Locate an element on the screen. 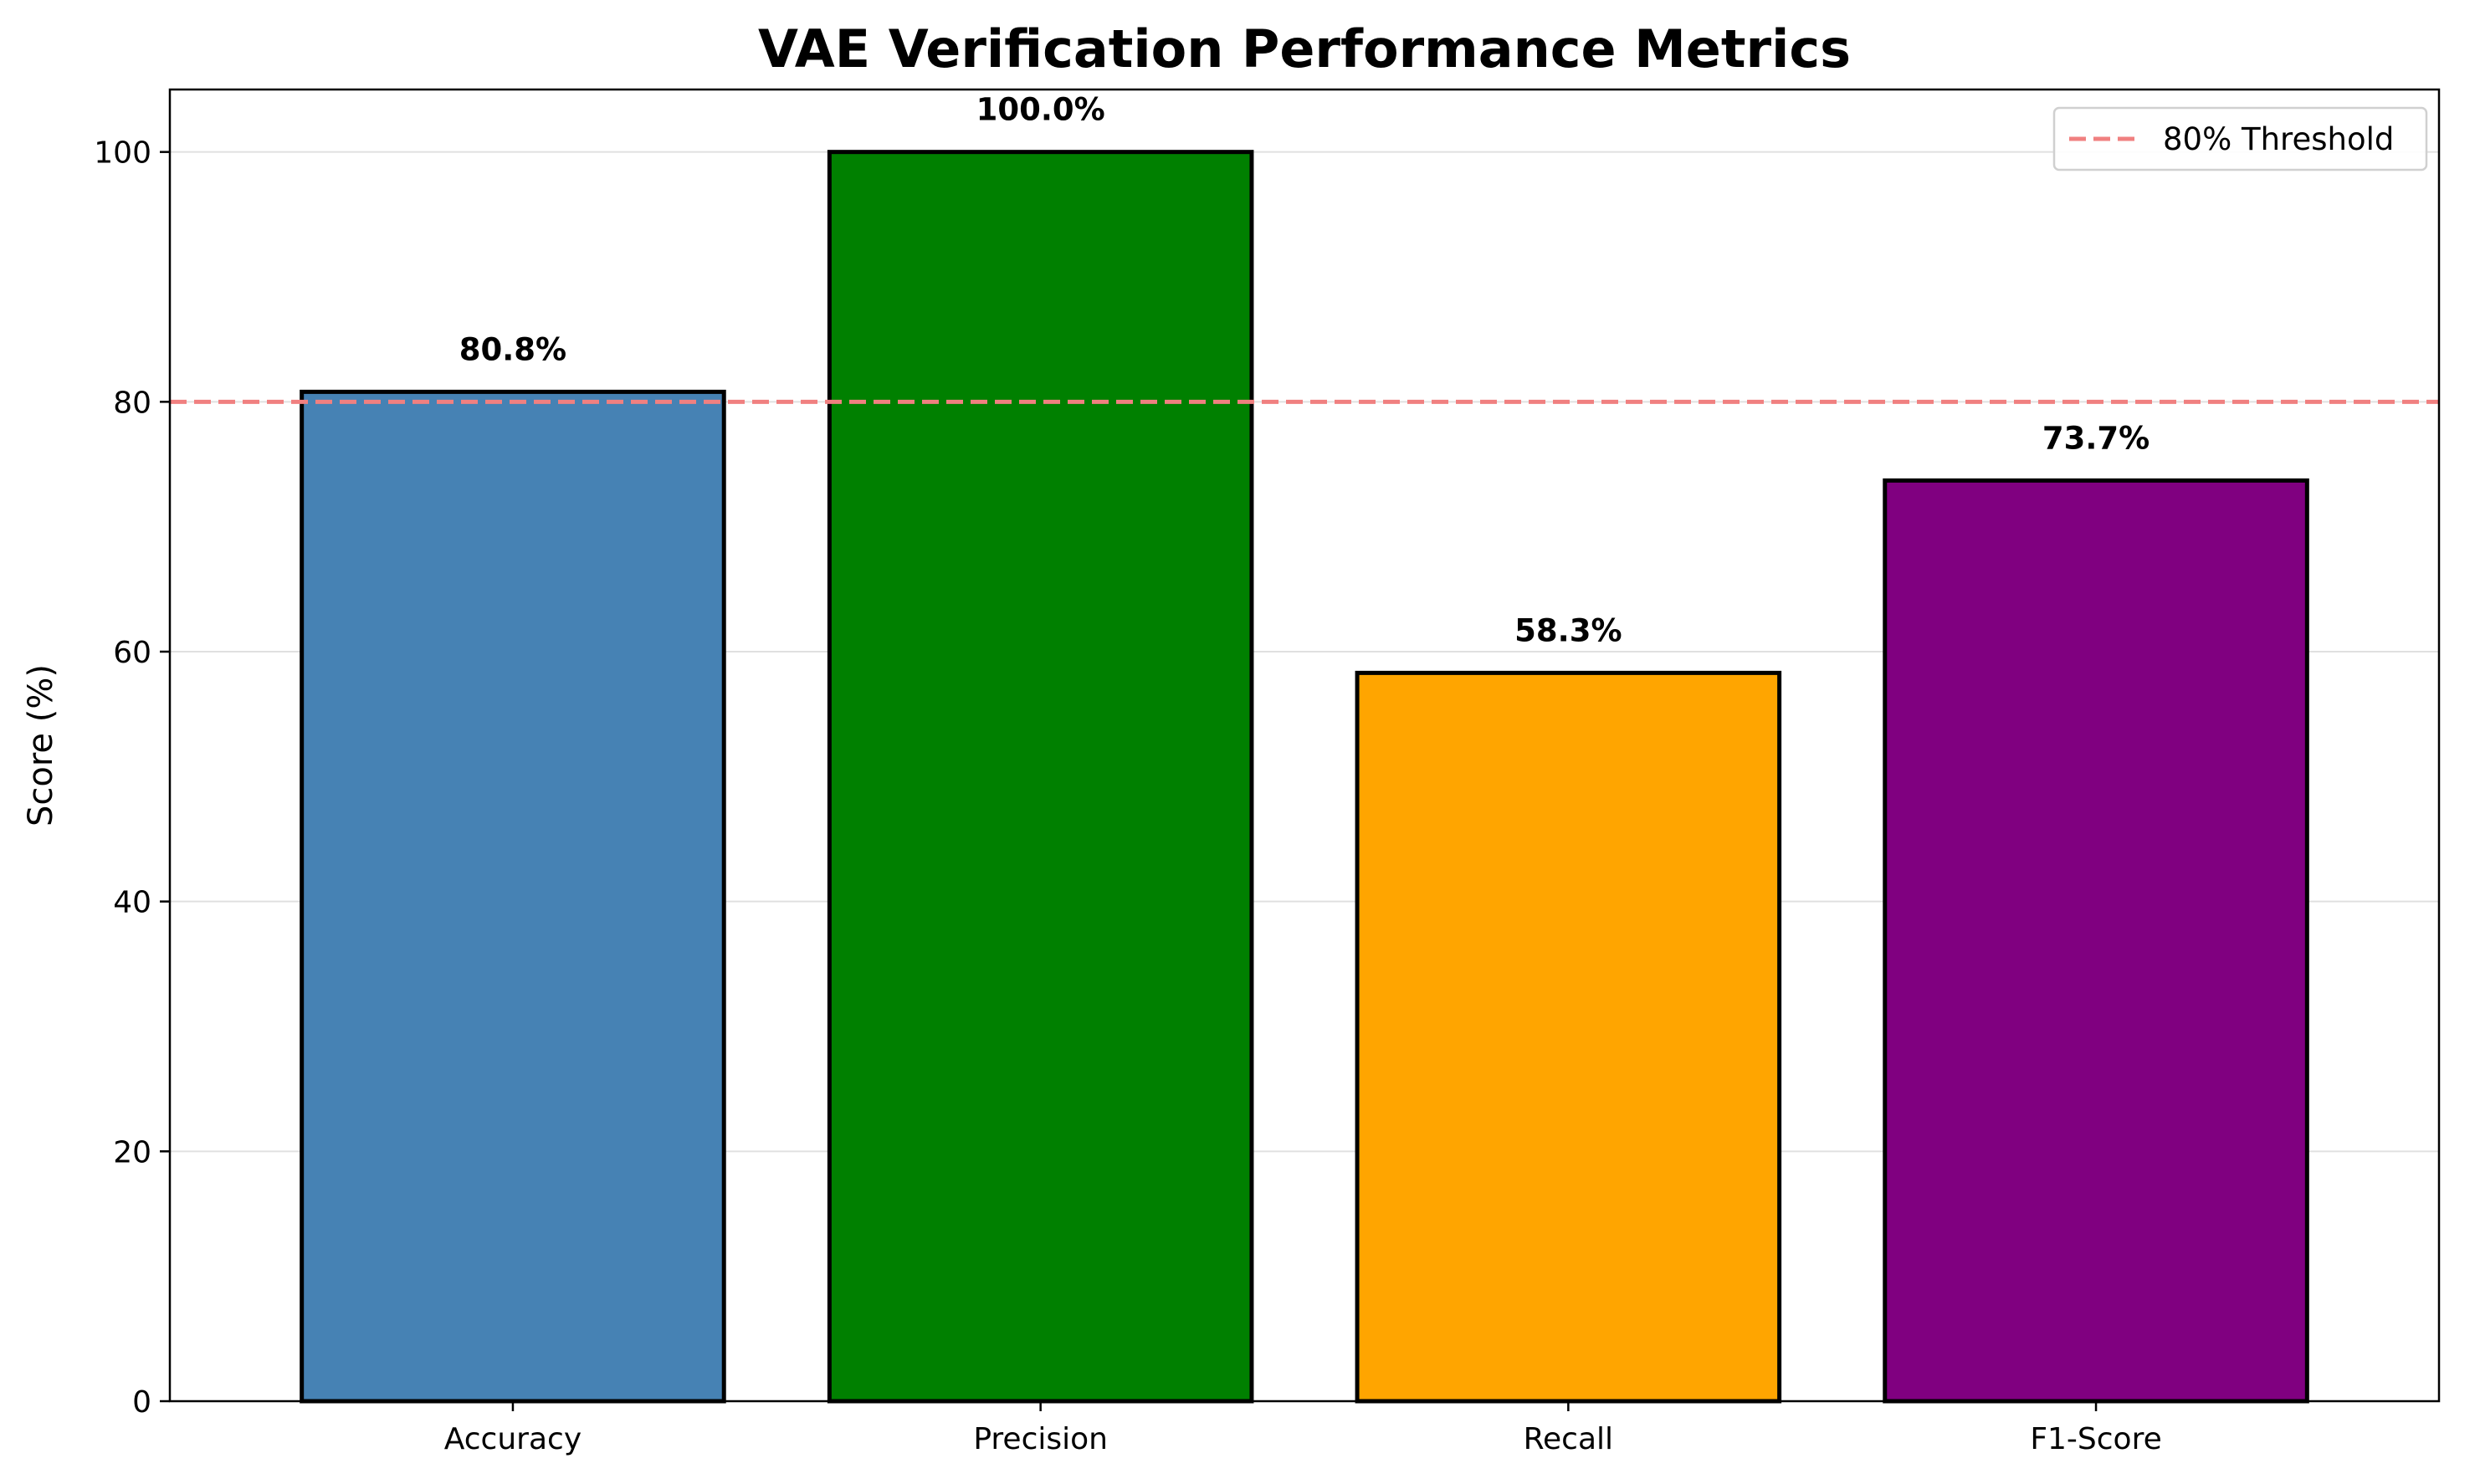  y-tick-label-20: 20 is located at coordinates (132, 1152).